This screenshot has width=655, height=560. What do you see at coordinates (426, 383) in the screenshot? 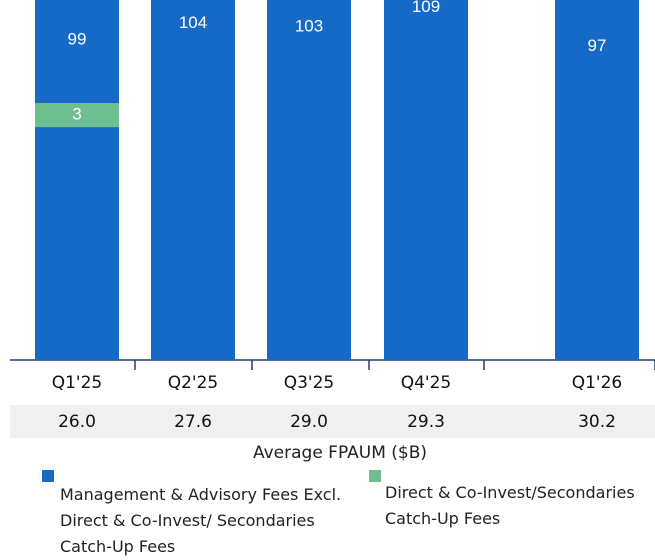
I see `x-tick-label: Q4'25` at bounding box center [426, 383].